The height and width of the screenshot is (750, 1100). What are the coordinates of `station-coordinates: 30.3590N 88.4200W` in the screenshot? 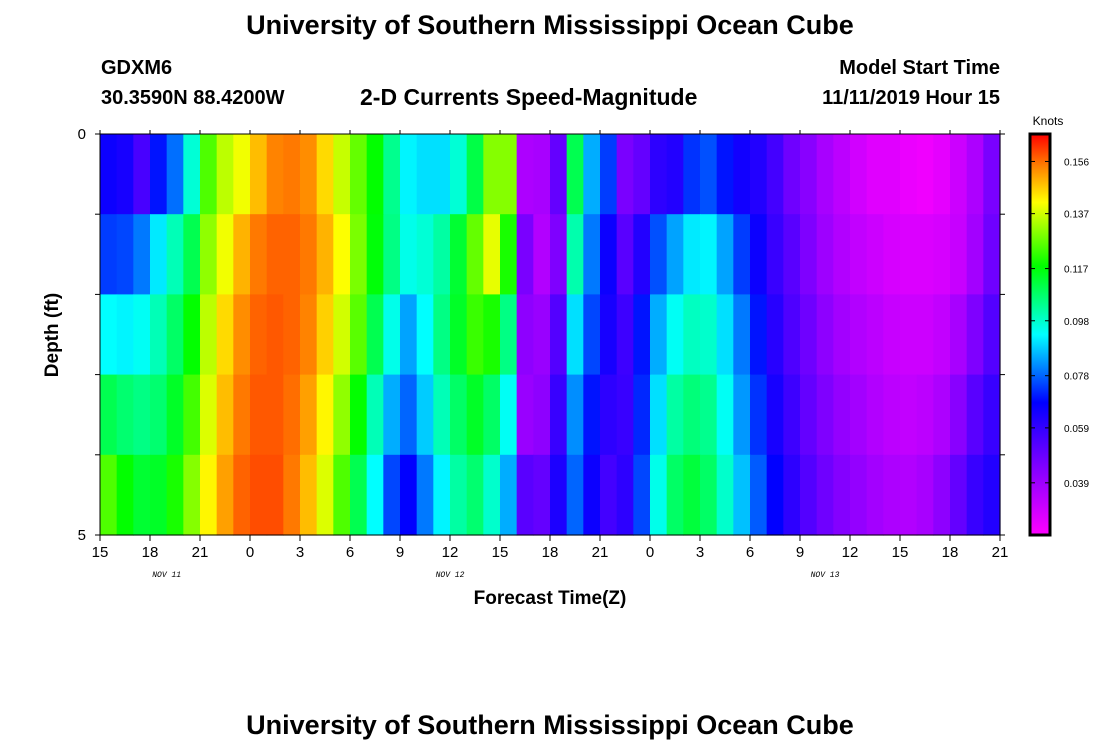 It's located at (193, 98).